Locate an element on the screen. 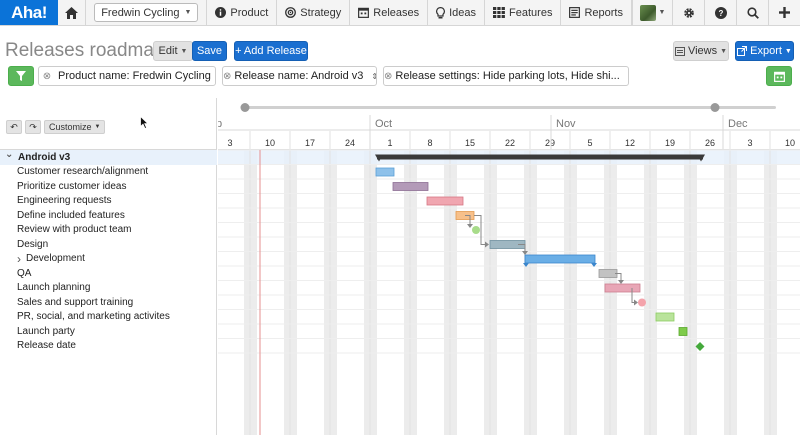 Image resolution: width=800 pixels, height=435 pixels. nav-item-label: Ideas is located at coordinates (463, 12).